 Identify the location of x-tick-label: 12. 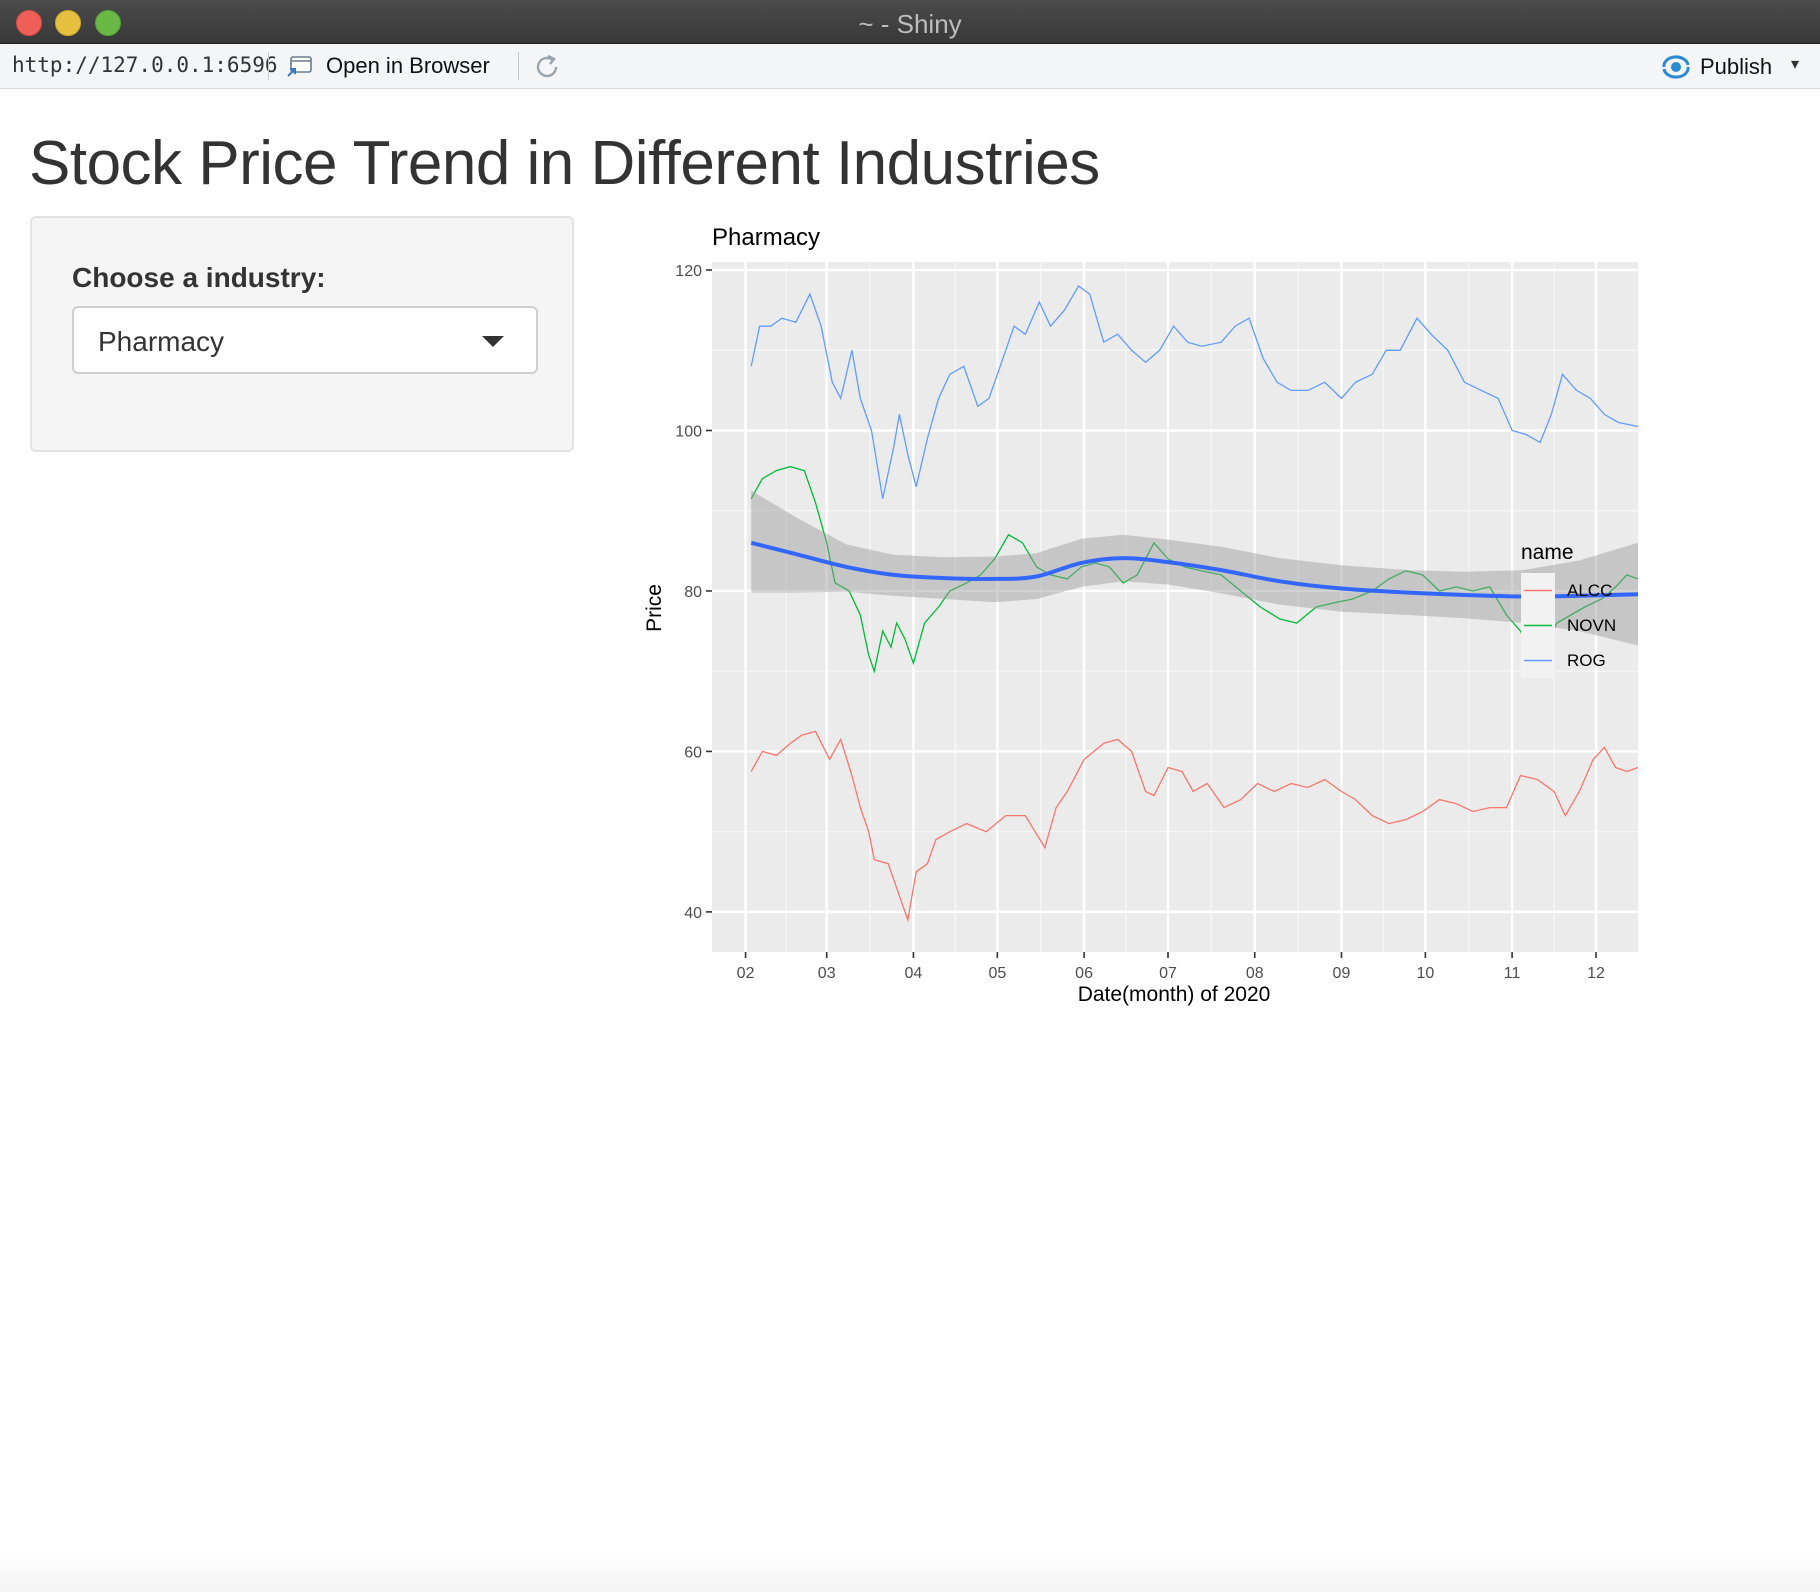
(1596, 973).